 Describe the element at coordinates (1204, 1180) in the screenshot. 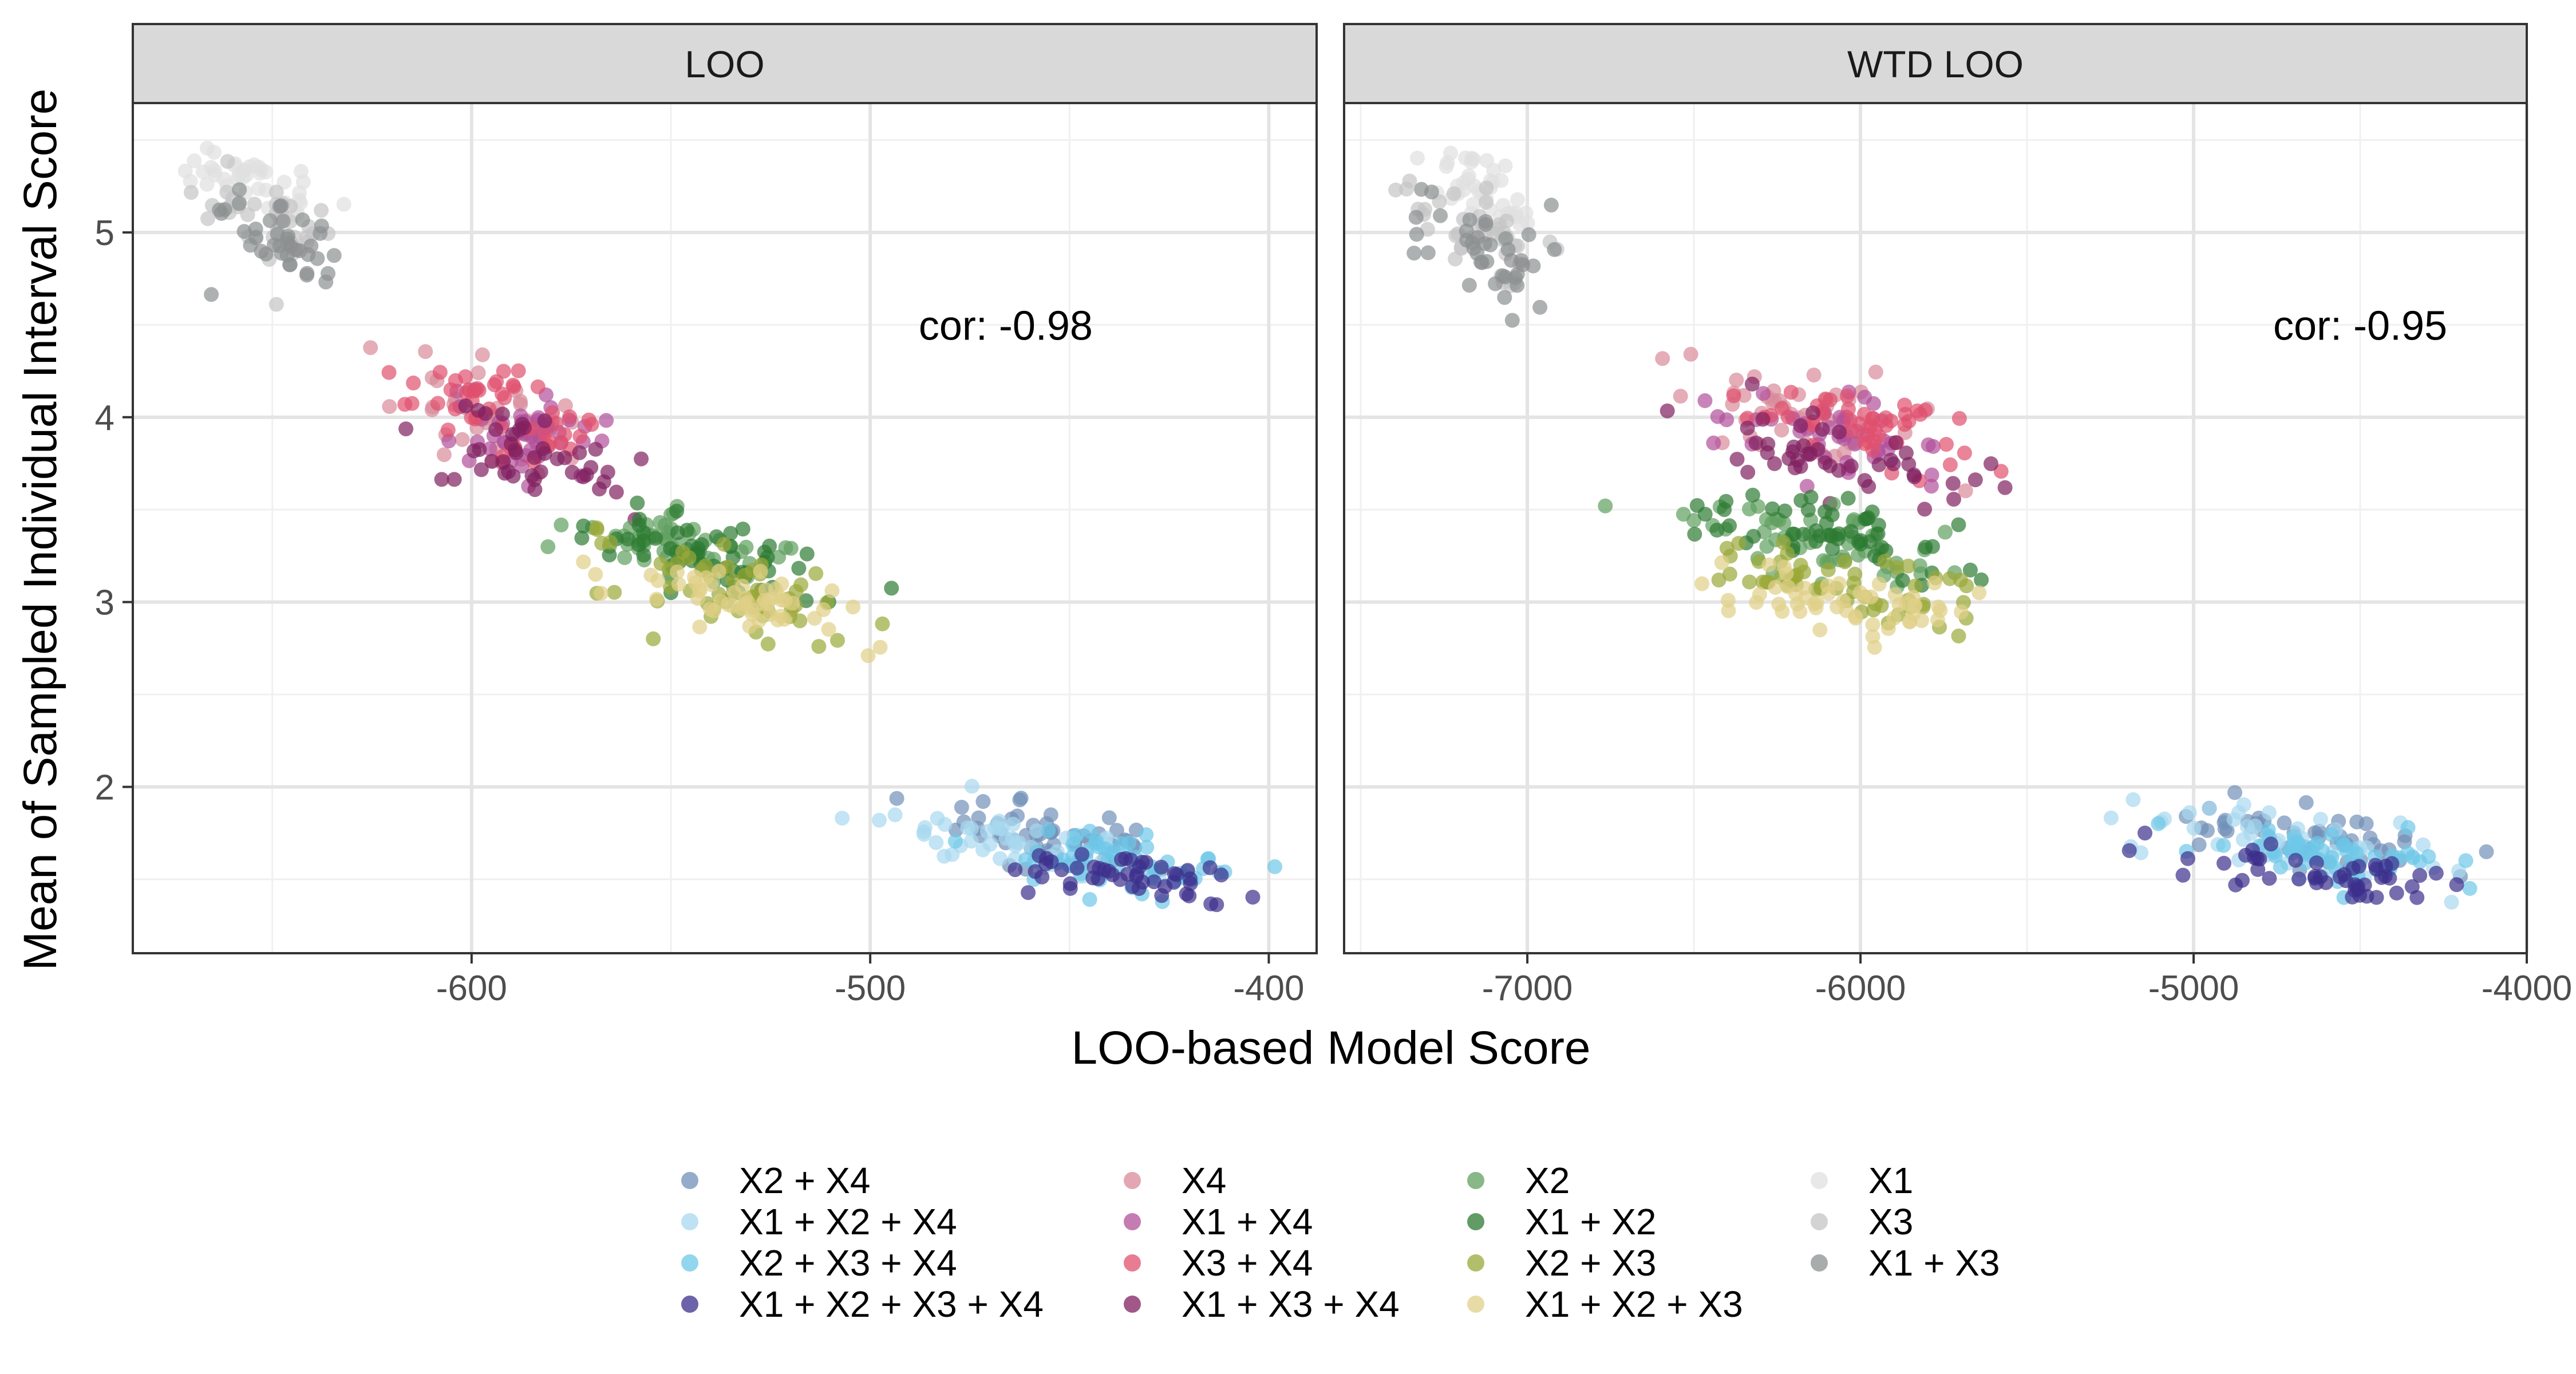

I see `legend-label: X4` at that location.